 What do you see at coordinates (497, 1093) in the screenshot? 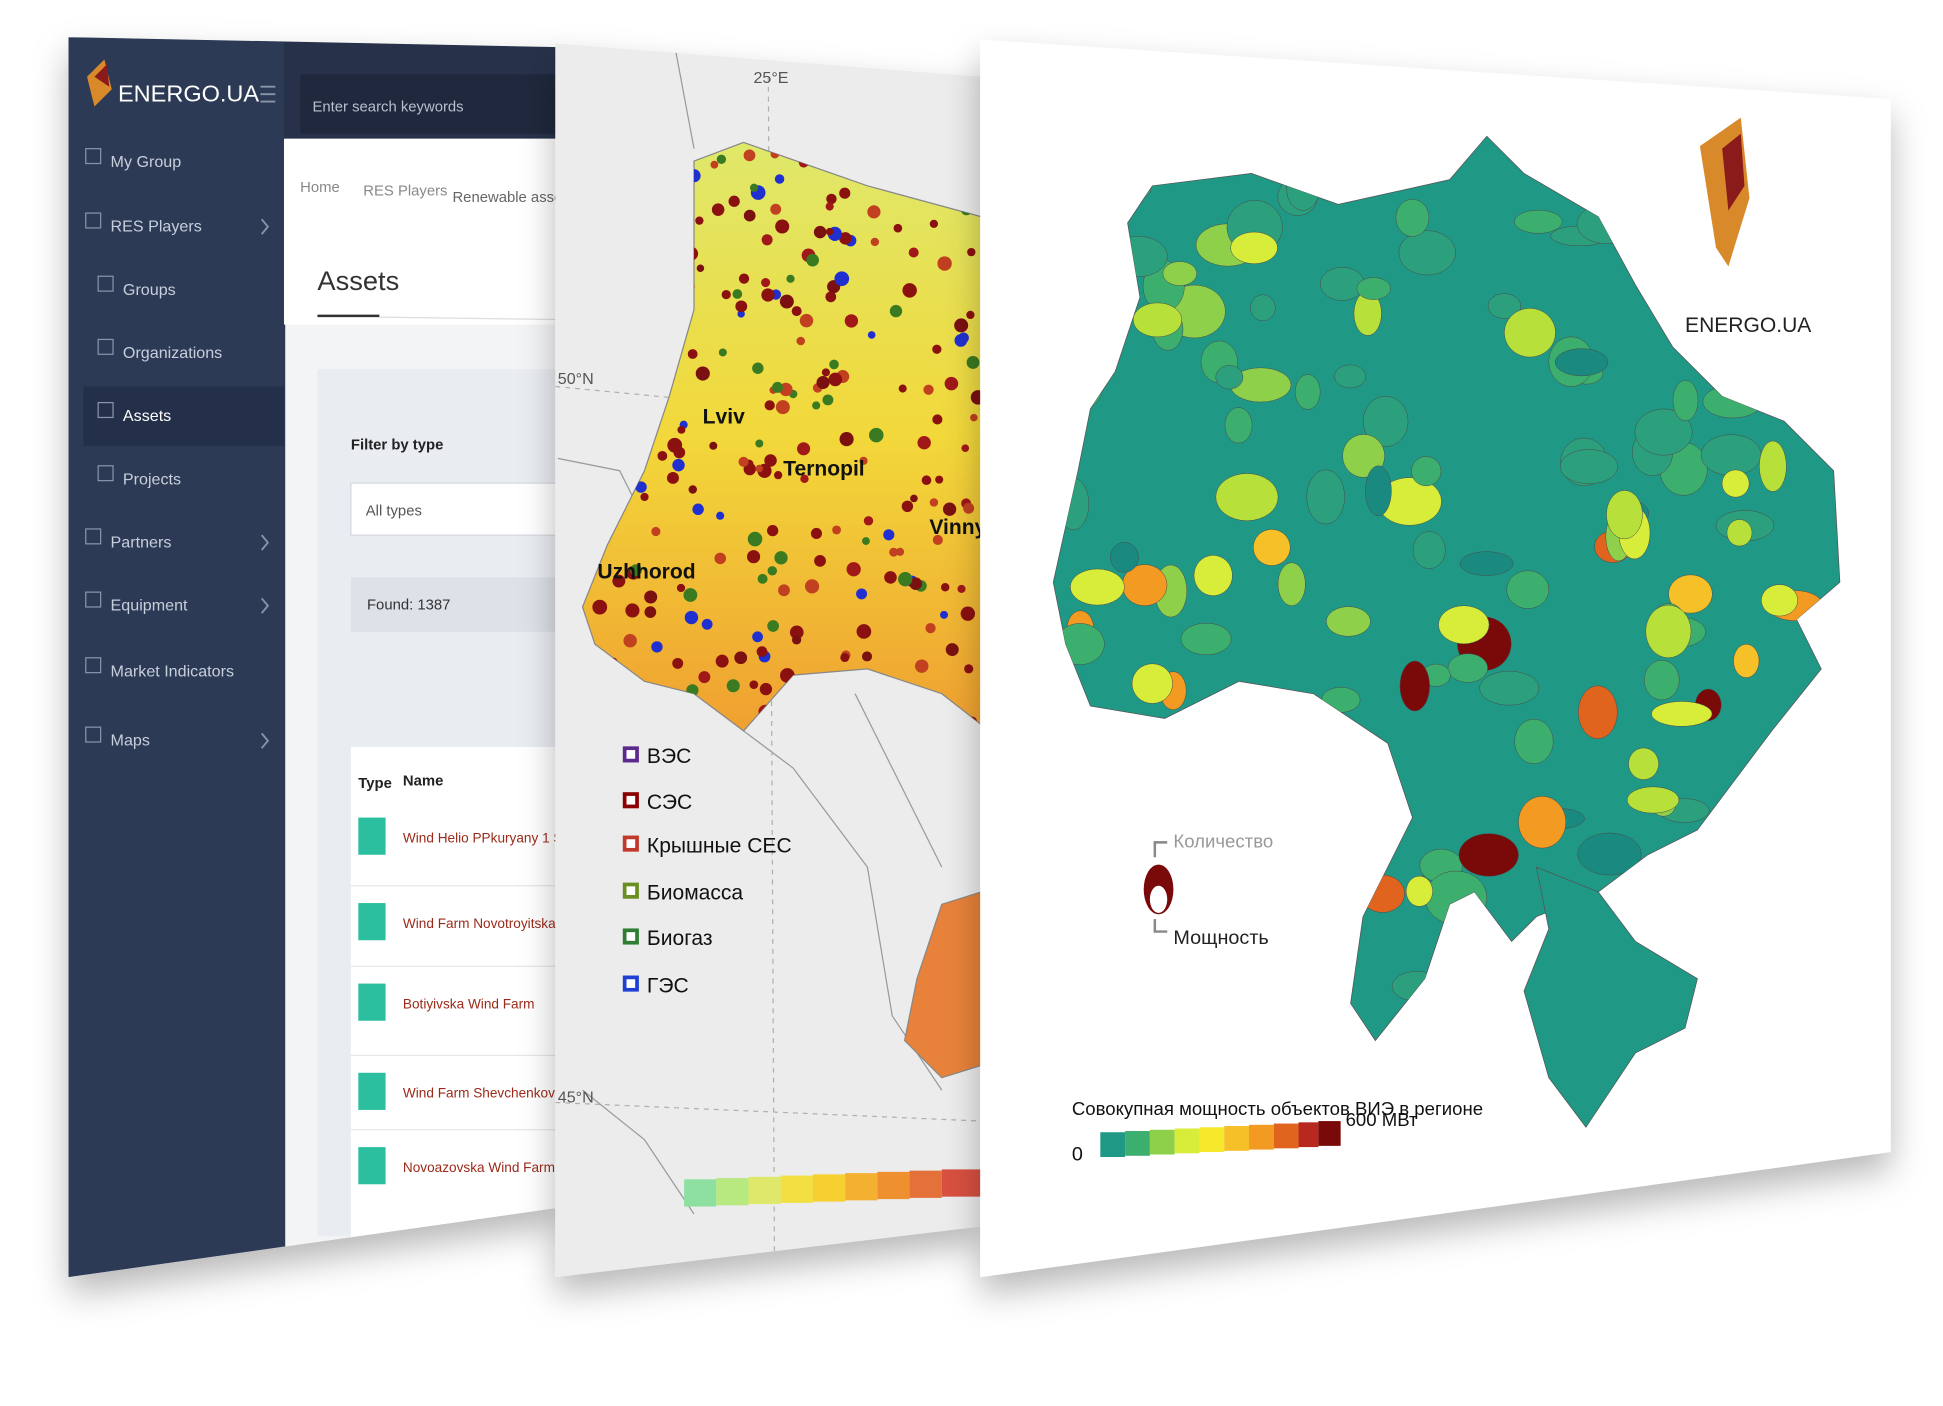
I see `asset-name: Wind Farm Shevchenkove 1 St` at bounding box center [497, 1093].